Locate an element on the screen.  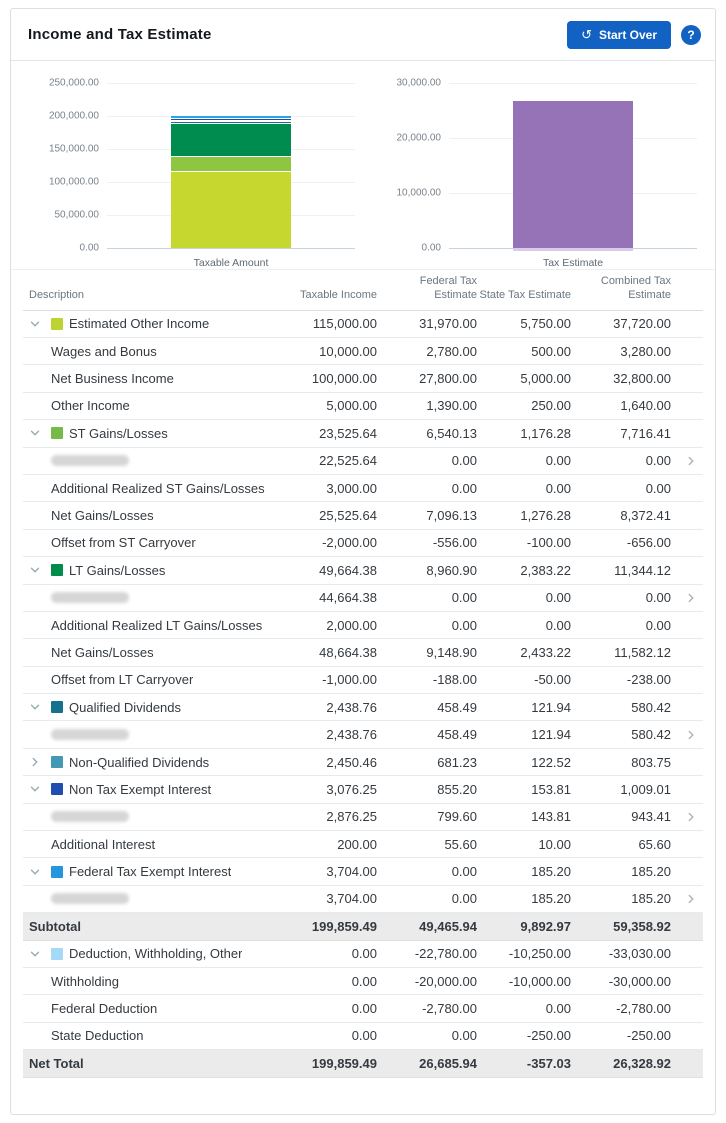
bar-segment-st-gains-losses is located at coordinates (231, 164).